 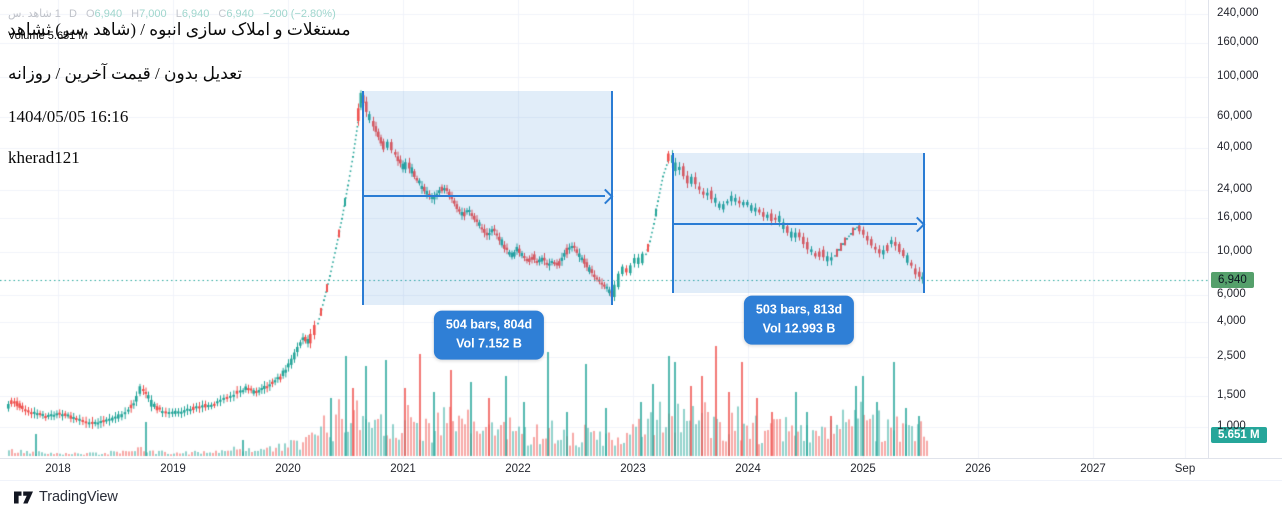 What do you see at coordinates (1235, 251) in the screenshot?
I see `price-axis-label: 10,000` at bounding box center [1235, 251].